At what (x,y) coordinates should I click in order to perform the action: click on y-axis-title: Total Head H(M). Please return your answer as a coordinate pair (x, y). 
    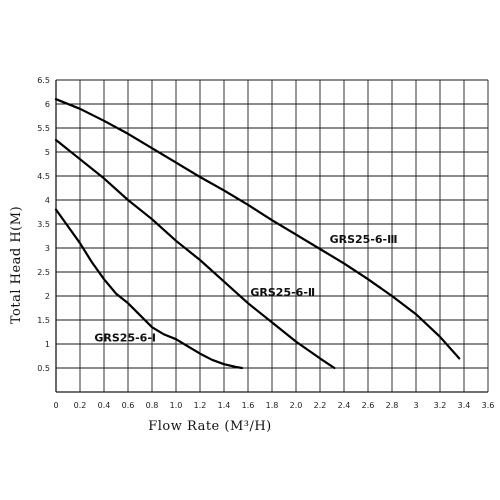
    Looking at the image, I should click on (16, 265).